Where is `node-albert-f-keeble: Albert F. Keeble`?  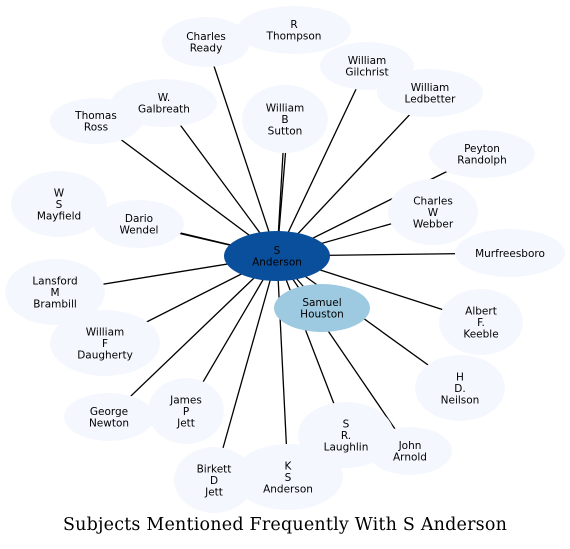
node-albert-f-keeble: Albert F. Keeble is located at coordinates (481, 322).